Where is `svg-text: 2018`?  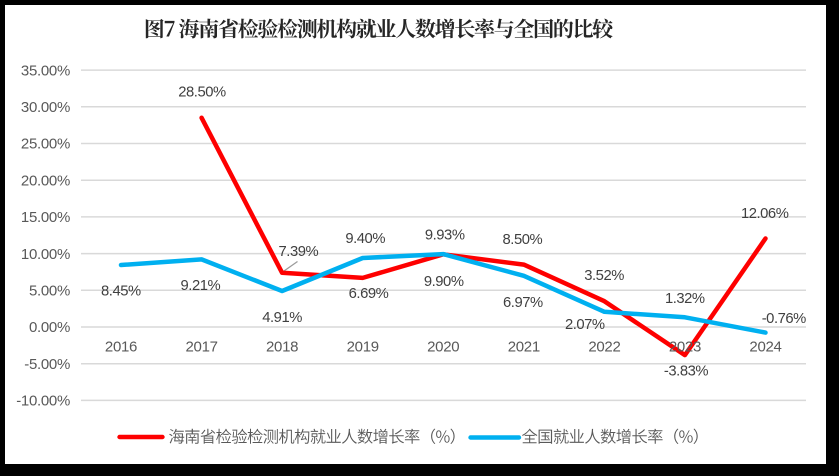 svg-text: 2018 is located at coordinates (282, 347).